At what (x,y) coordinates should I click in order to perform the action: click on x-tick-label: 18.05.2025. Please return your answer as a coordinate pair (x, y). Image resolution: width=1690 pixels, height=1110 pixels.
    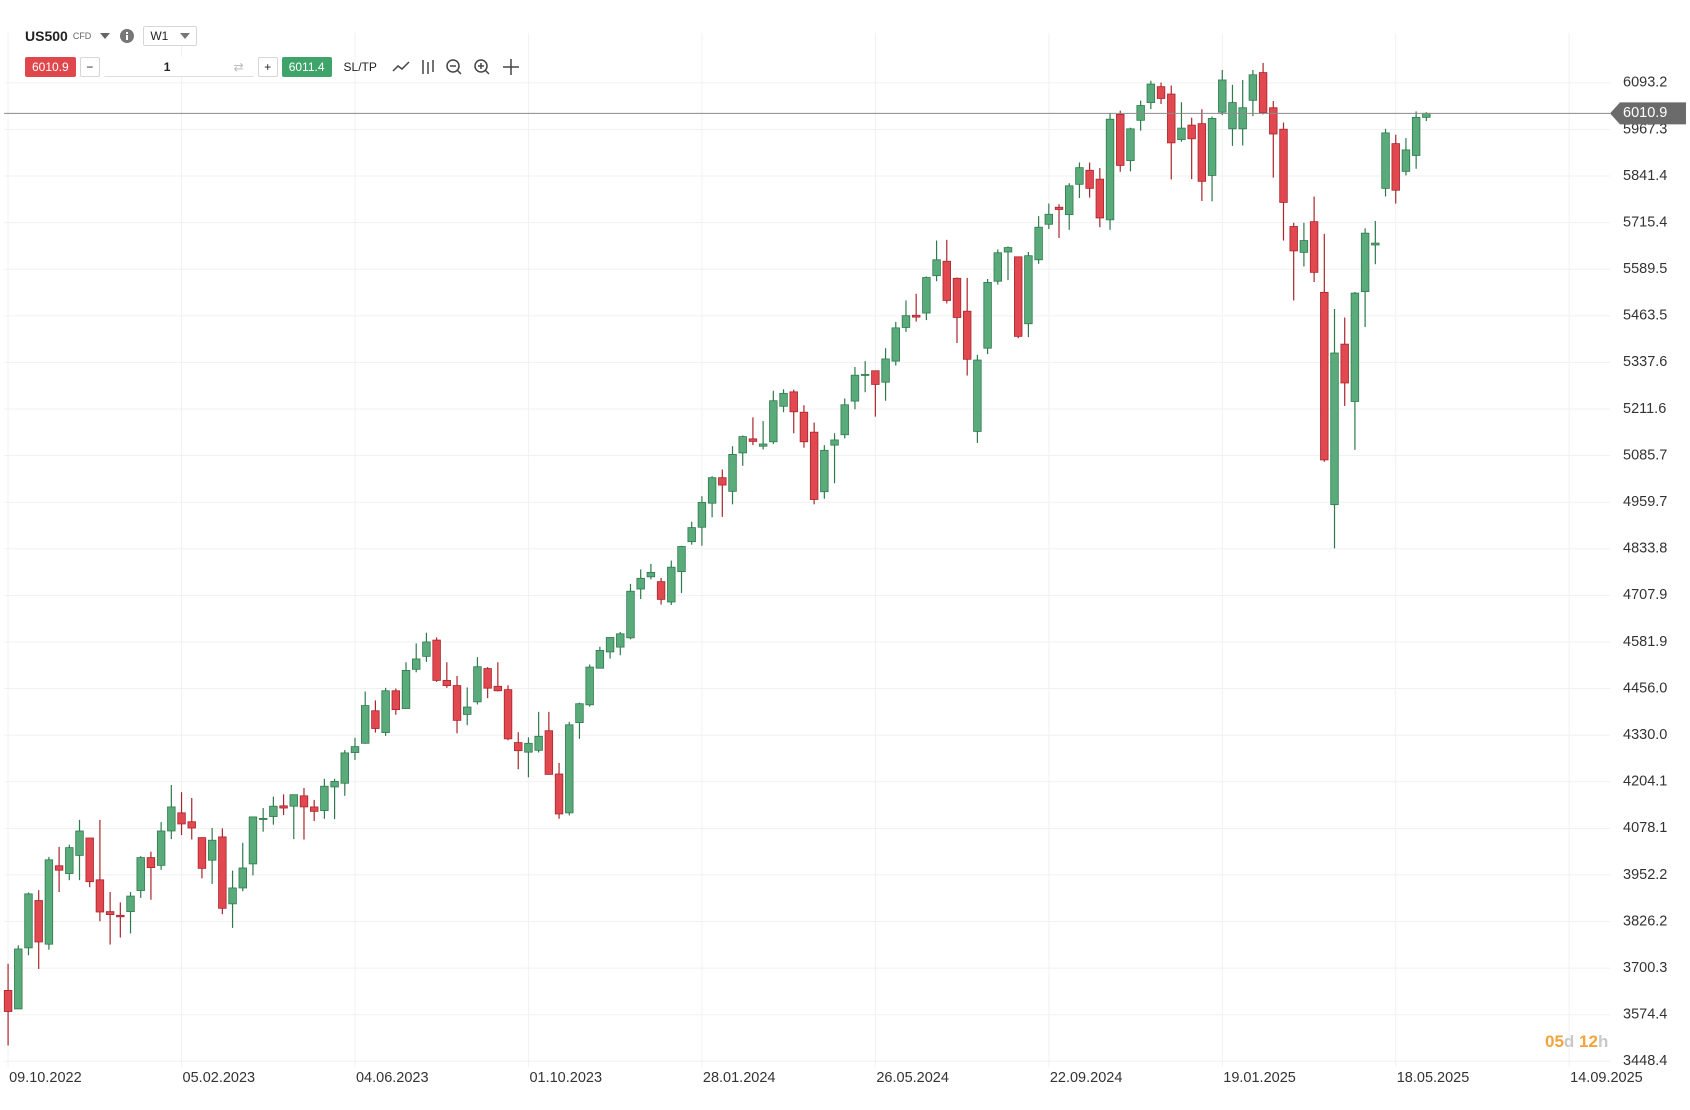
    Looking at the image, I should click on (1433, 1078).